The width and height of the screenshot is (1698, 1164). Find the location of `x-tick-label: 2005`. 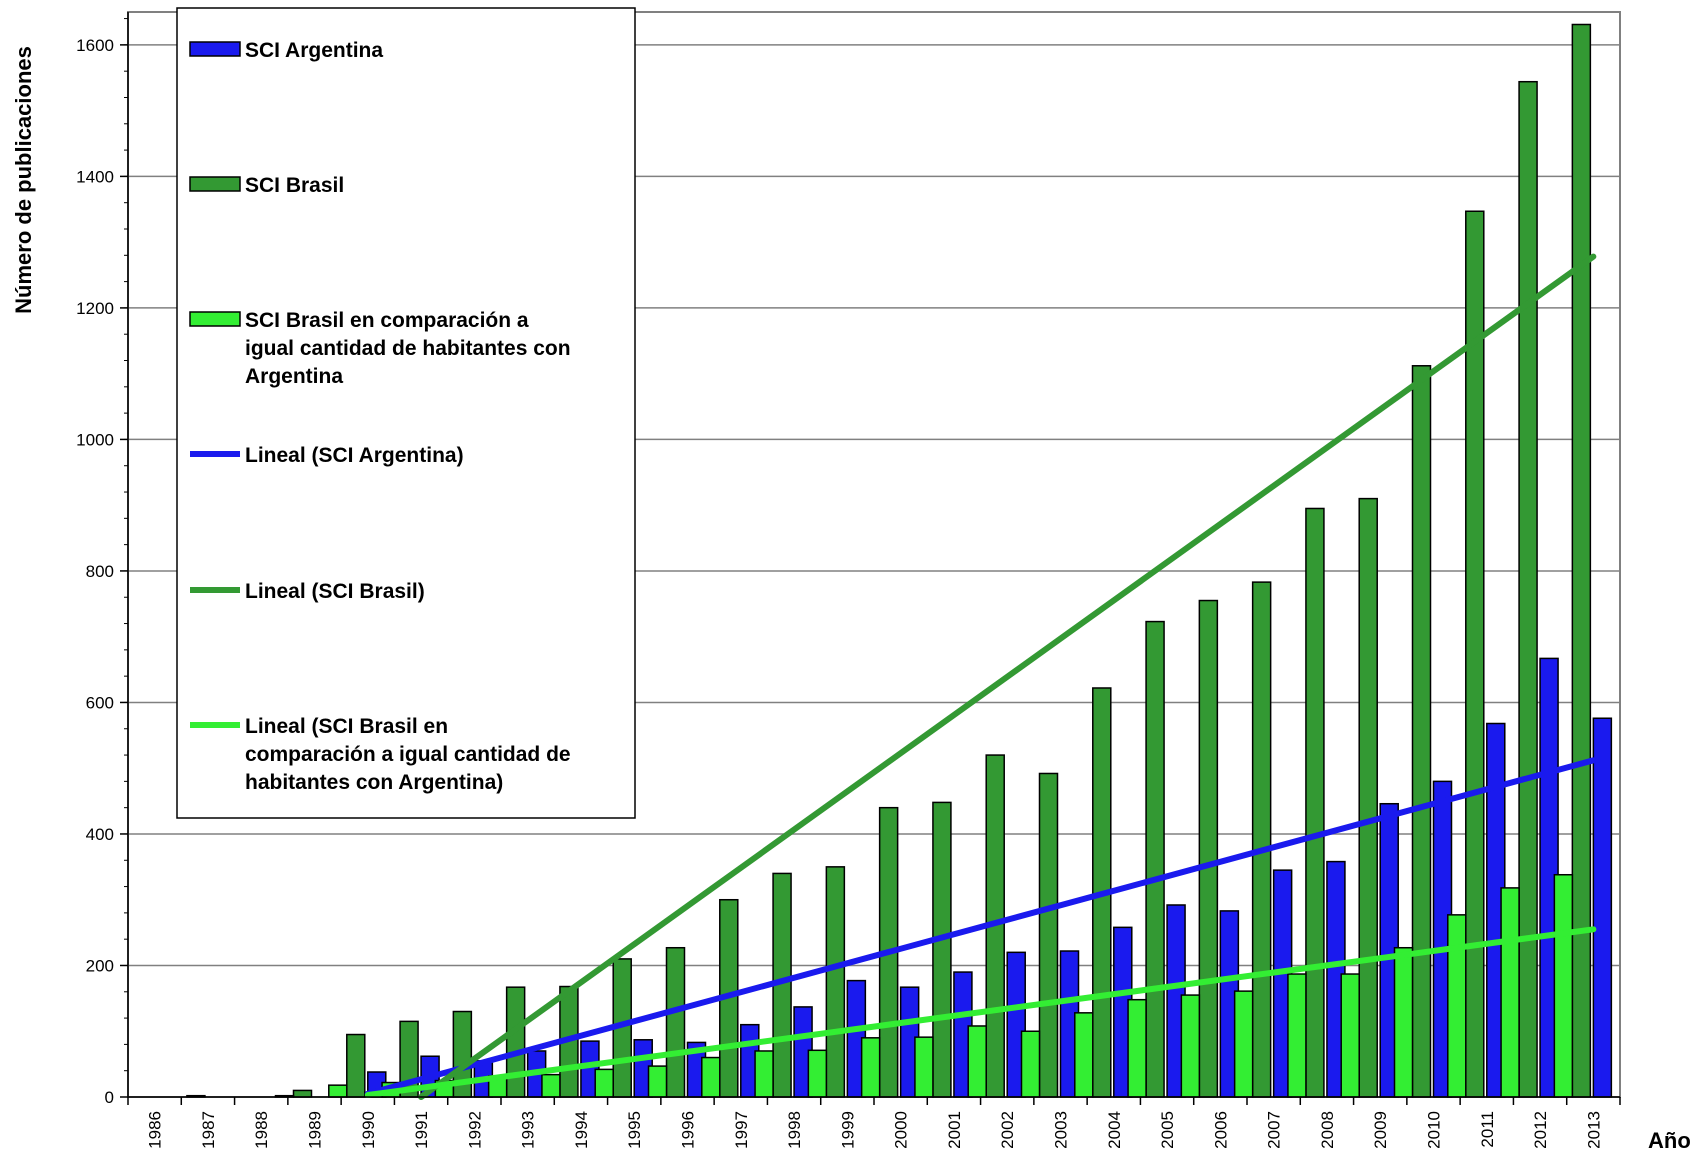

x-tick-label: 2005 is located at coordinates (1167, 1130).